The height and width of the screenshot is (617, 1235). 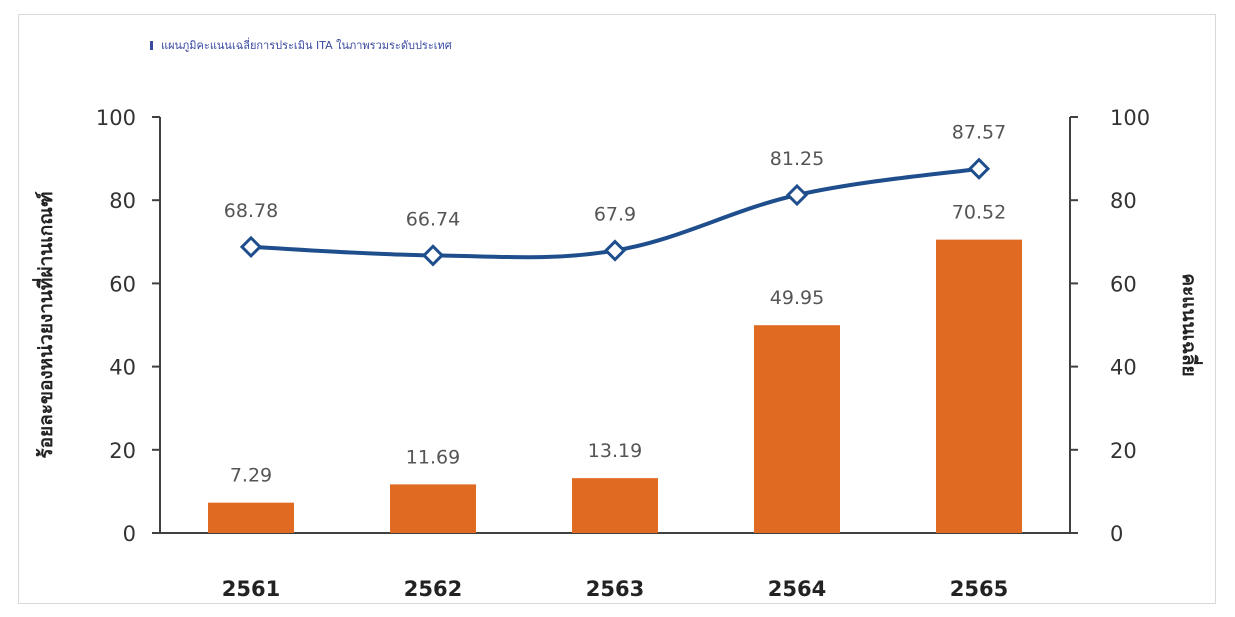 I want to click on line-value-label: 87.57, so click(x=979, y=133).